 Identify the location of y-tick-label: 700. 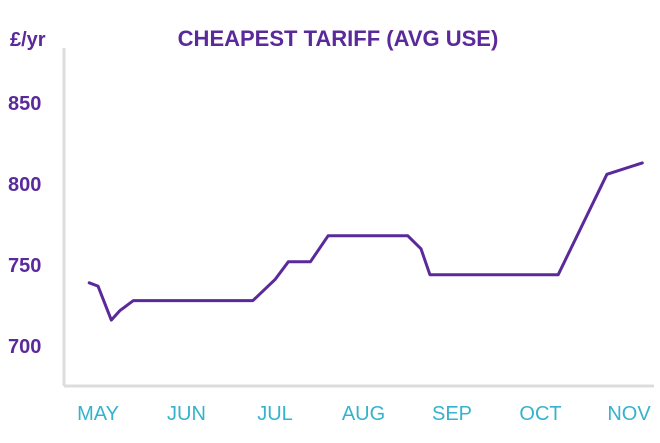
(24, 347).